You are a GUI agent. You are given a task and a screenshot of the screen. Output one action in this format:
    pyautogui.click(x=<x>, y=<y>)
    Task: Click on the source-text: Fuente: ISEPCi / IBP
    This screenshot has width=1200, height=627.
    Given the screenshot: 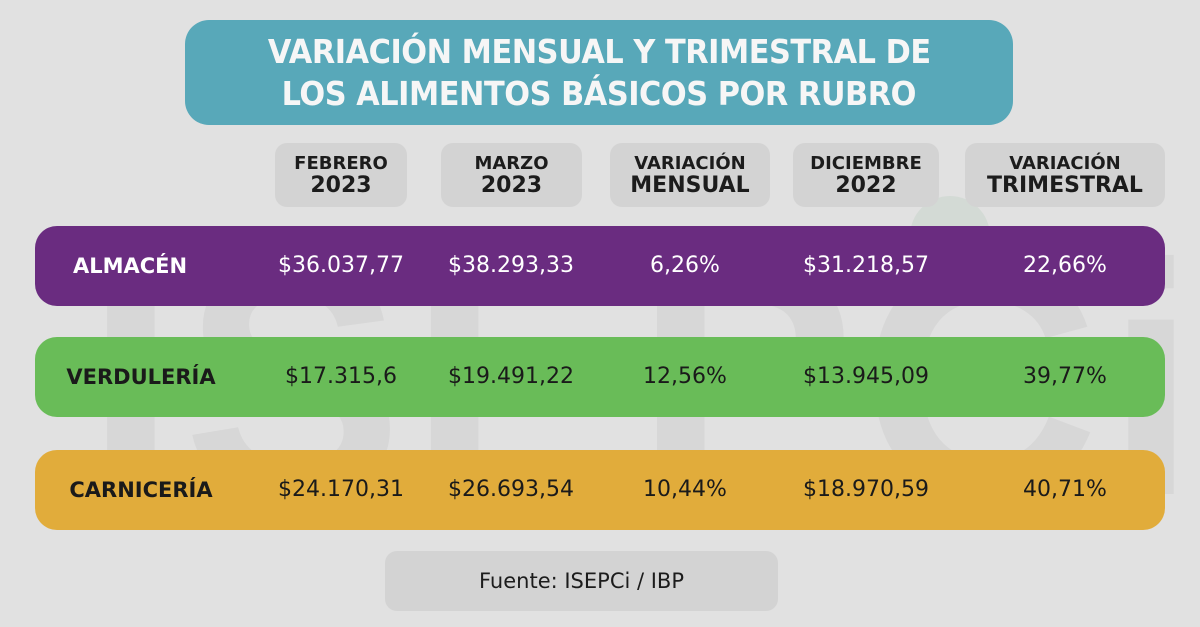 What is the action you would take?
    pyautogui.click(x=581, y=581)
    